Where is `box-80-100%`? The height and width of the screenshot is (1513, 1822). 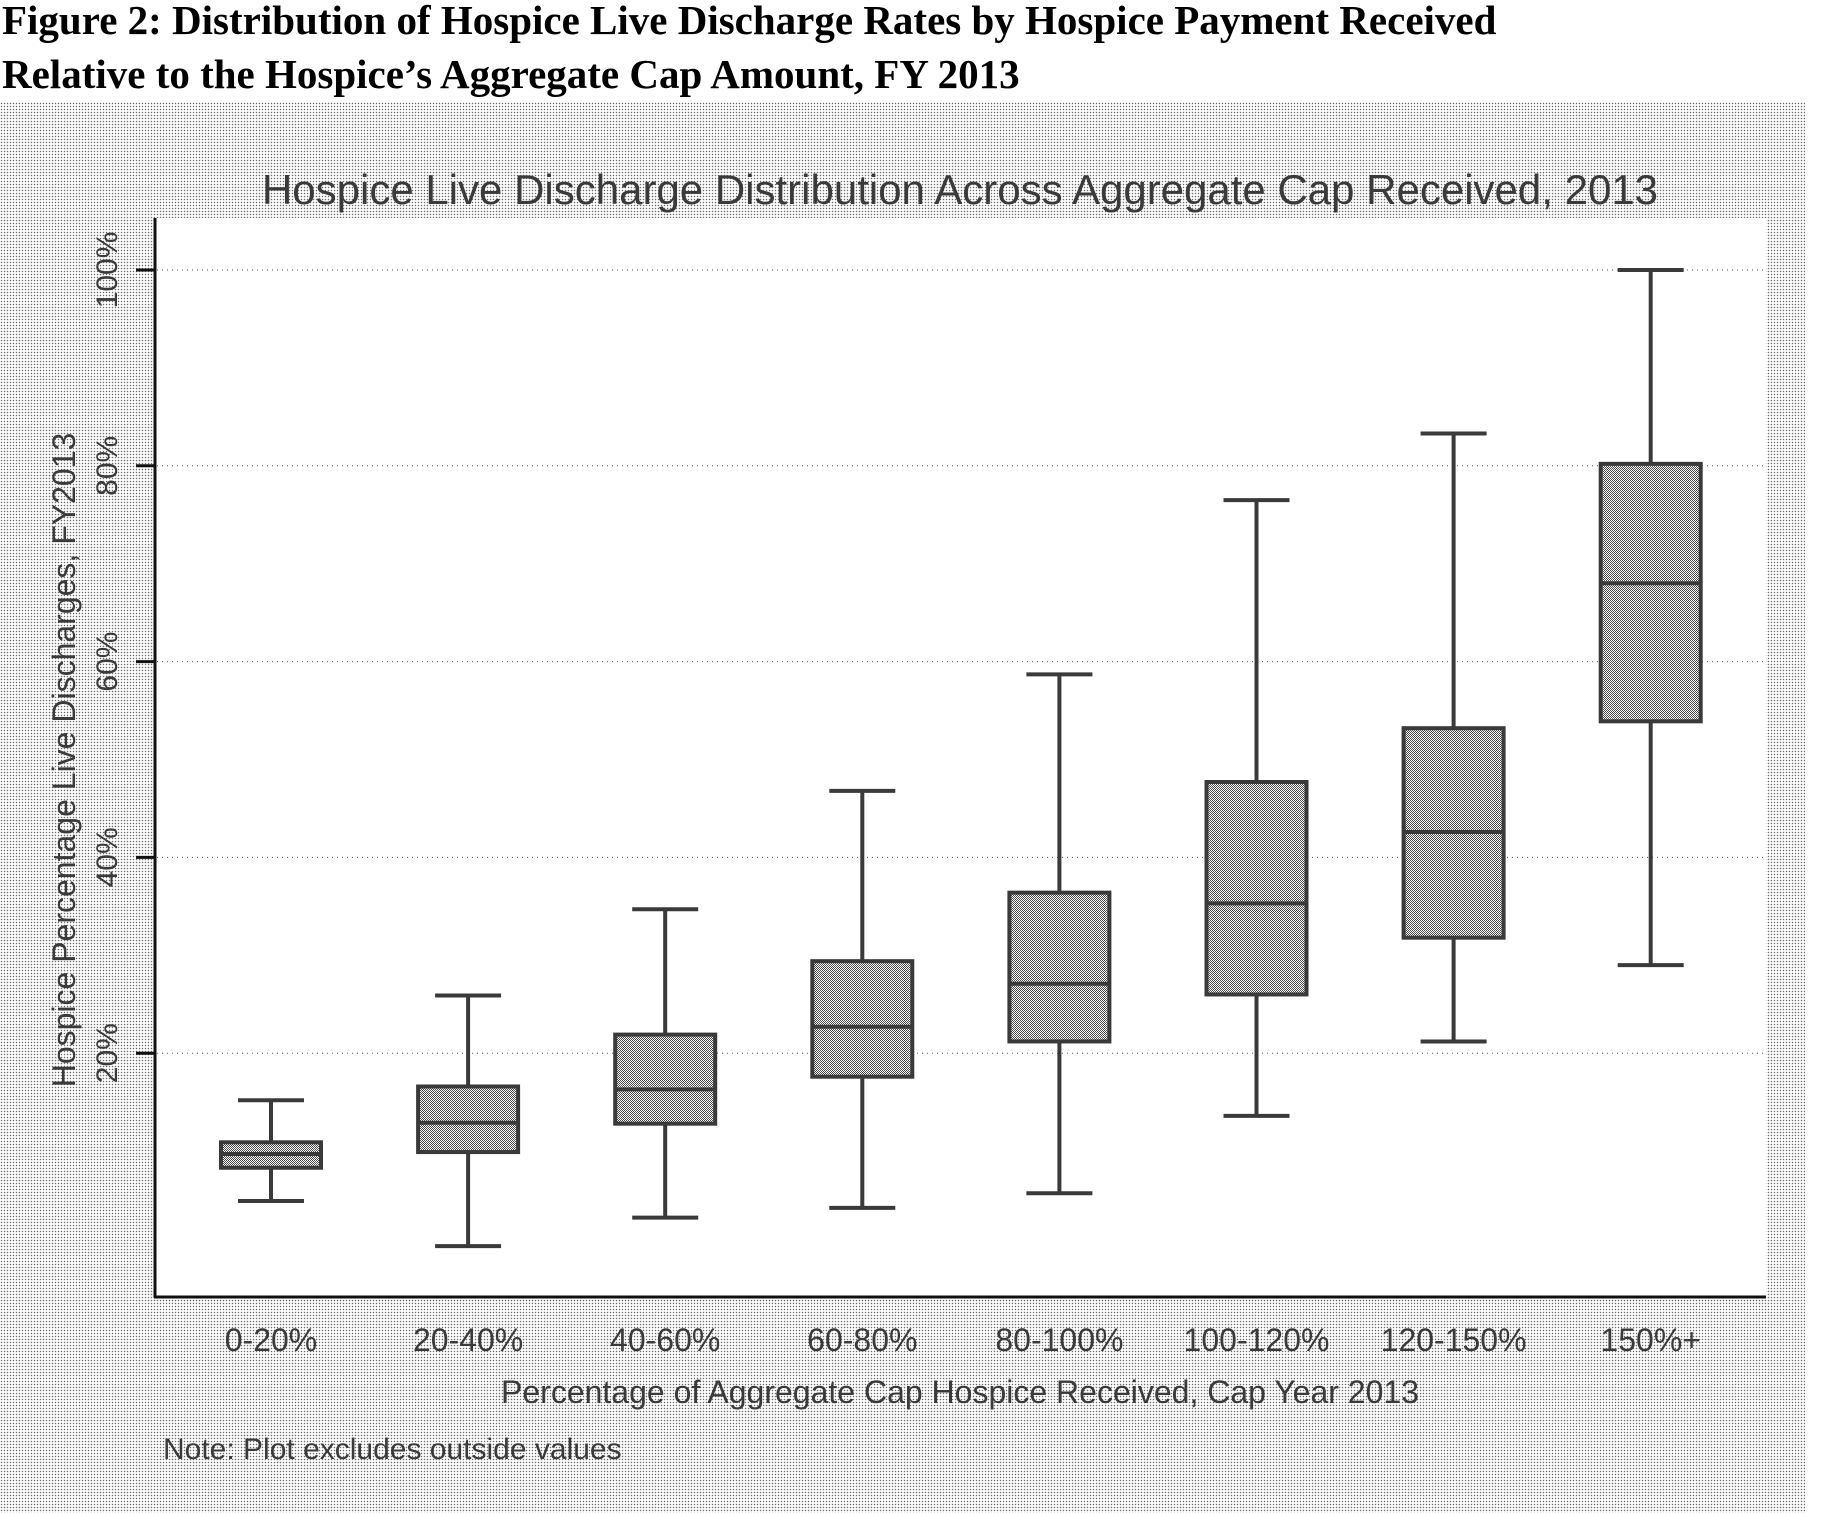
box-80-100% is located at coordinates (1059, 934).